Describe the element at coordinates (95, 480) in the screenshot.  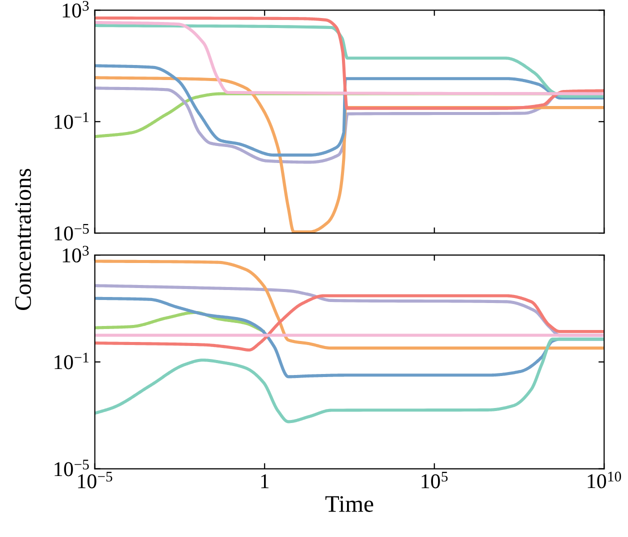
I see `x-tick-label: 10$^{−5}$` at that location.